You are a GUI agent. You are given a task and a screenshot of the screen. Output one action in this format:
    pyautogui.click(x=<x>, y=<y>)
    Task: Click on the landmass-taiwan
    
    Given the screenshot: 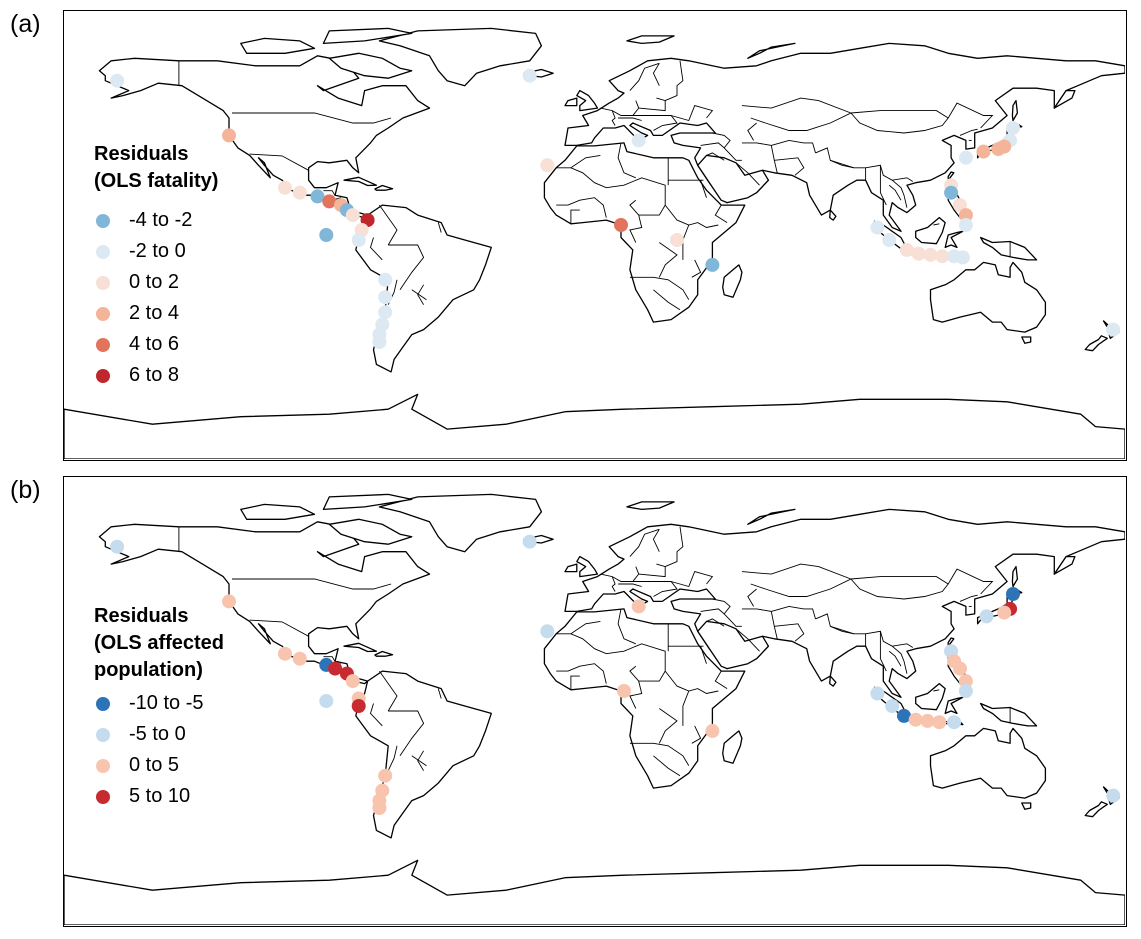 What is the action you would take?
    pyautogui.click(x=951, y=176)
    